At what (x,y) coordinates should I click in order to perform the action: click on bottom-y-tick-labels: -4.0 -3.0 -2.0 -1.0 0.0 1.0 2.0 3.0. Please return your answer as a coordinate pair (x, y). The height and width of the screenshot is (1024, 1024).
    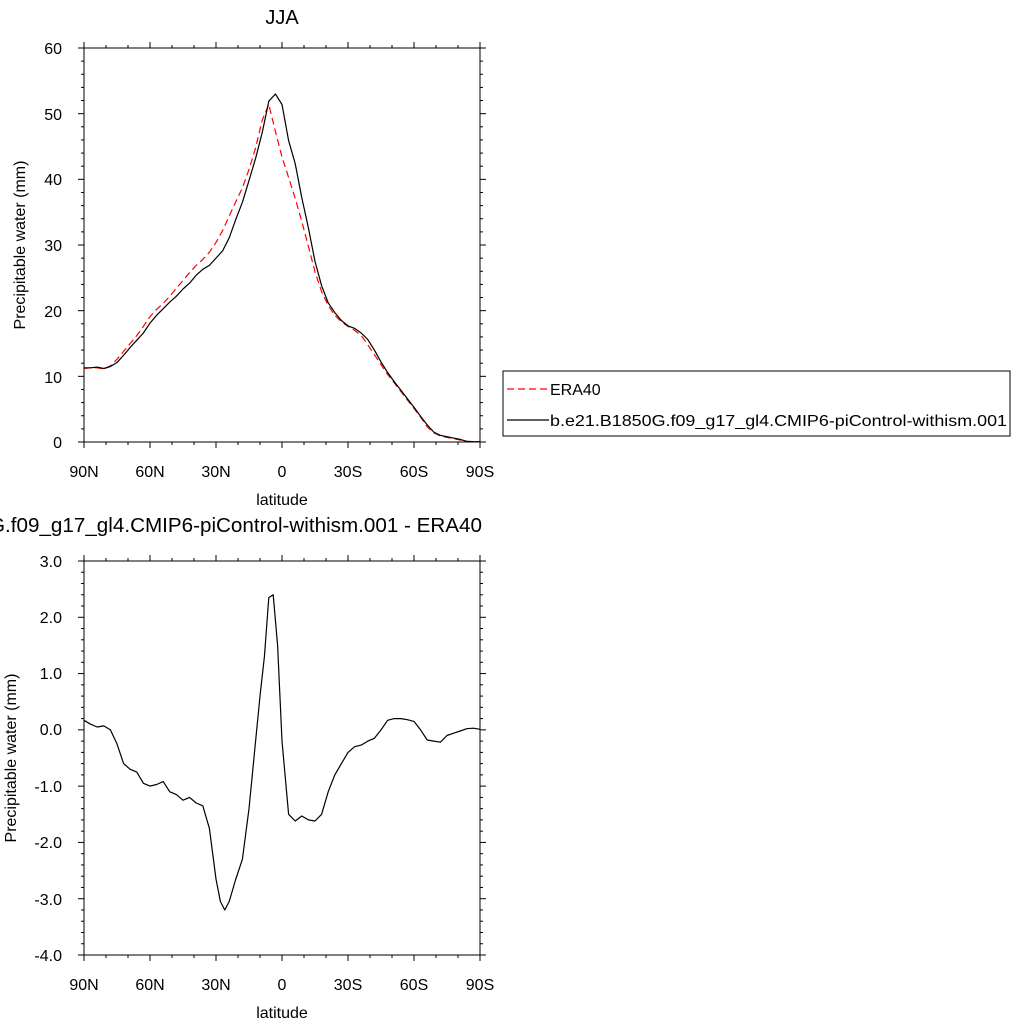
    Looking at the image, I should click on (48, 759).